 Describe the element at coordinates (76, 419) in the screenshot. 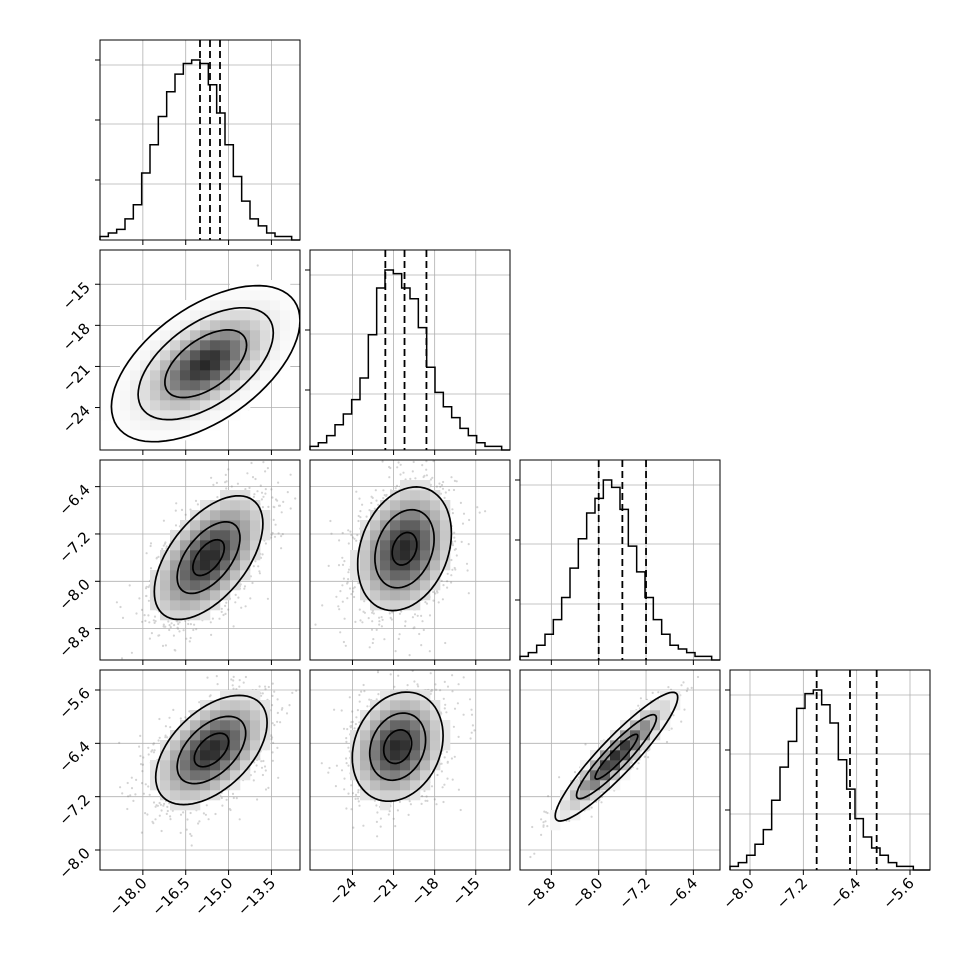

I see `y-tick-label: −24` at that location.